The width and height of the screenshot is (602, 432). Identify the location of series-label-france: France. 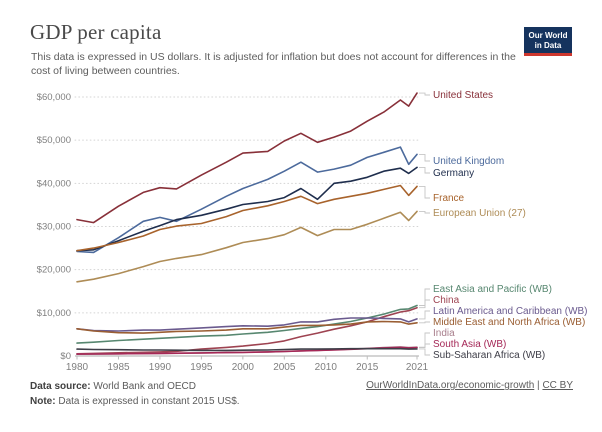
(449, 198).